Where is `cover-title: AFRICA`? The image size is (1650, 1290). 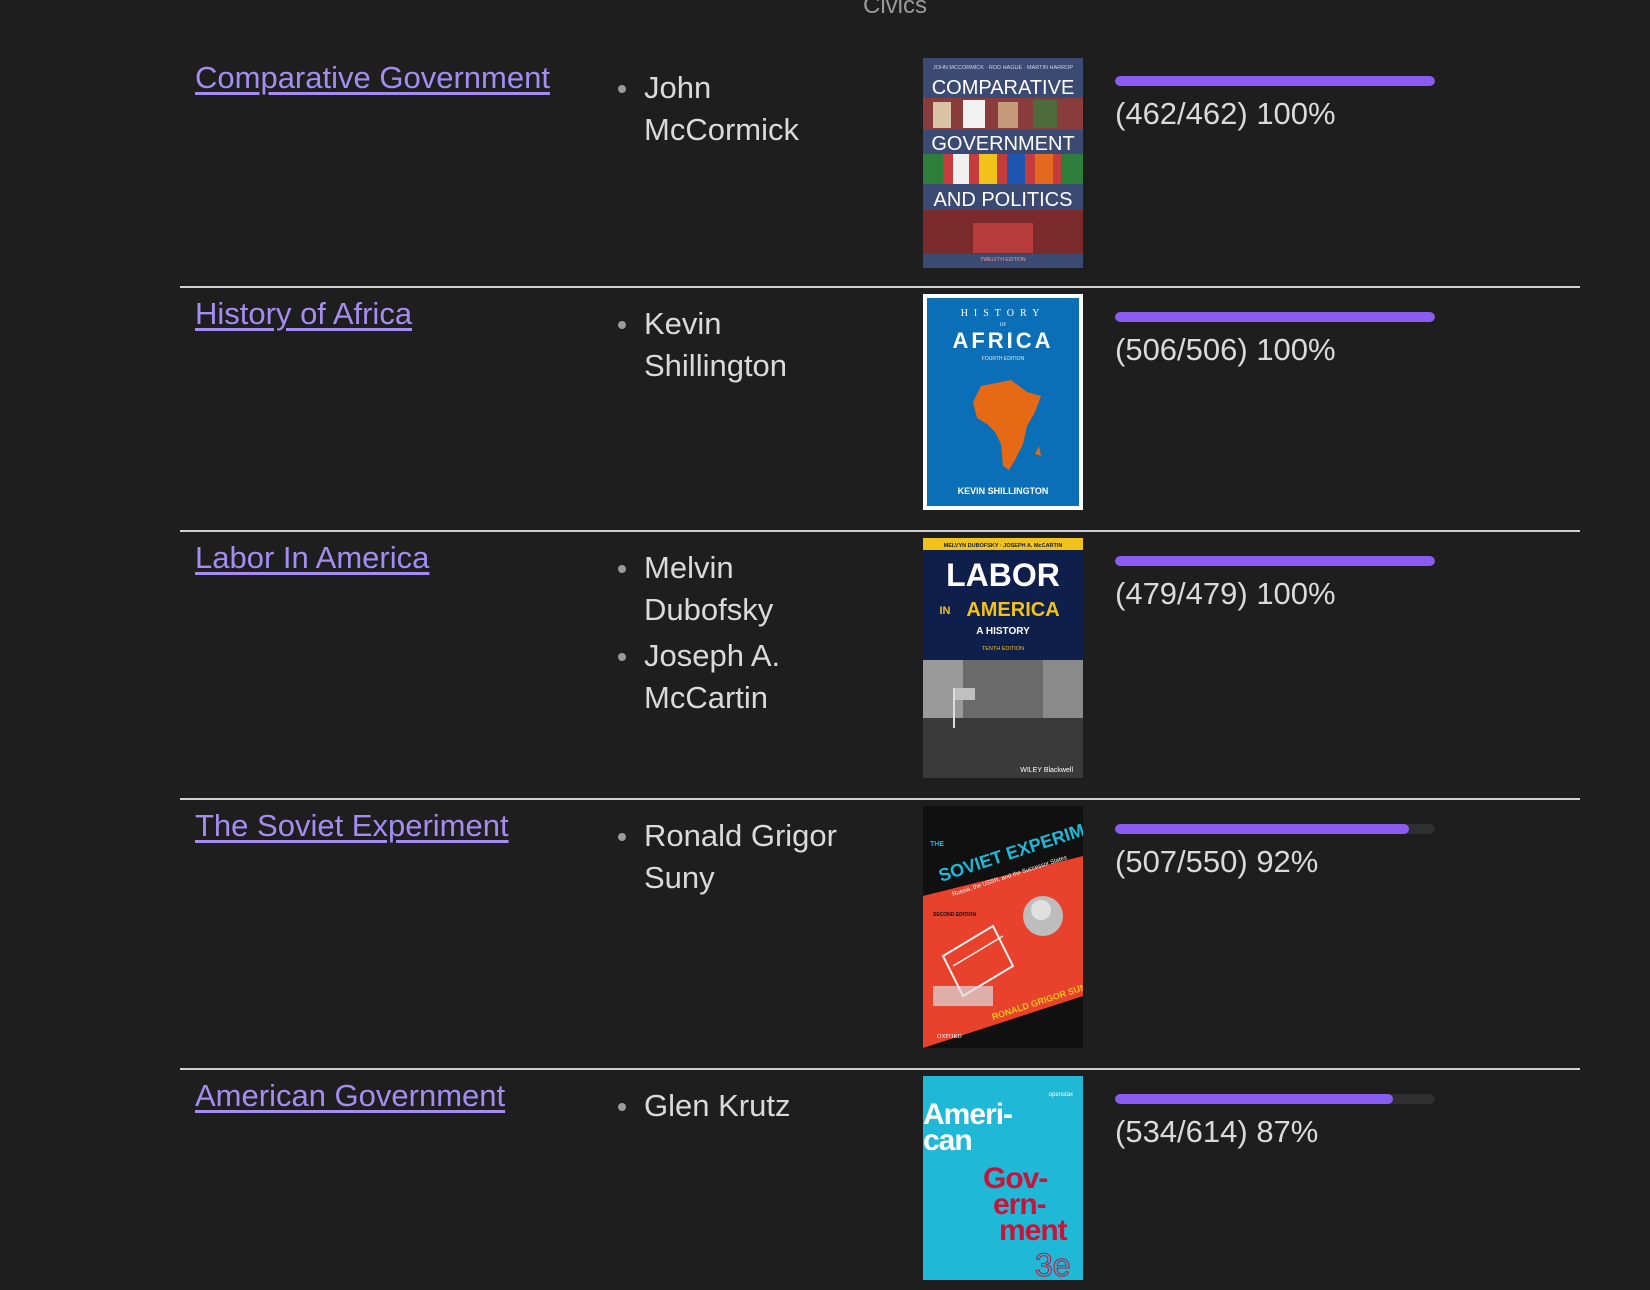 cover-title: AFRICA is located at coordinates (1002, 340).